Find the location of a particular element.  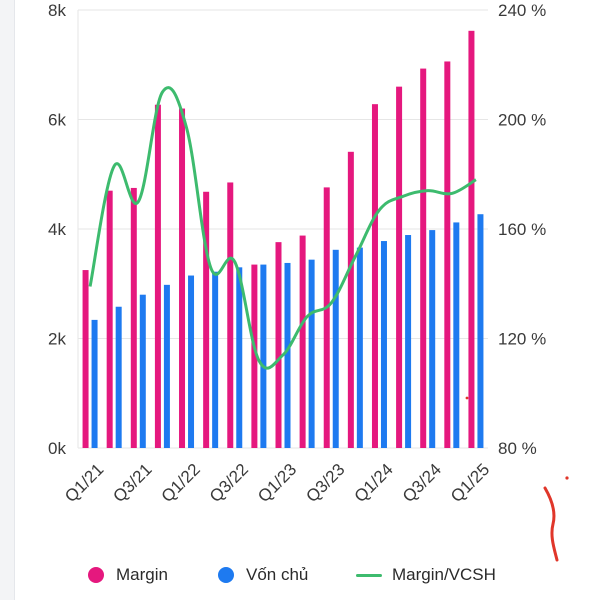

legend-label-margin: Margin is located at coordinates (142, 574).